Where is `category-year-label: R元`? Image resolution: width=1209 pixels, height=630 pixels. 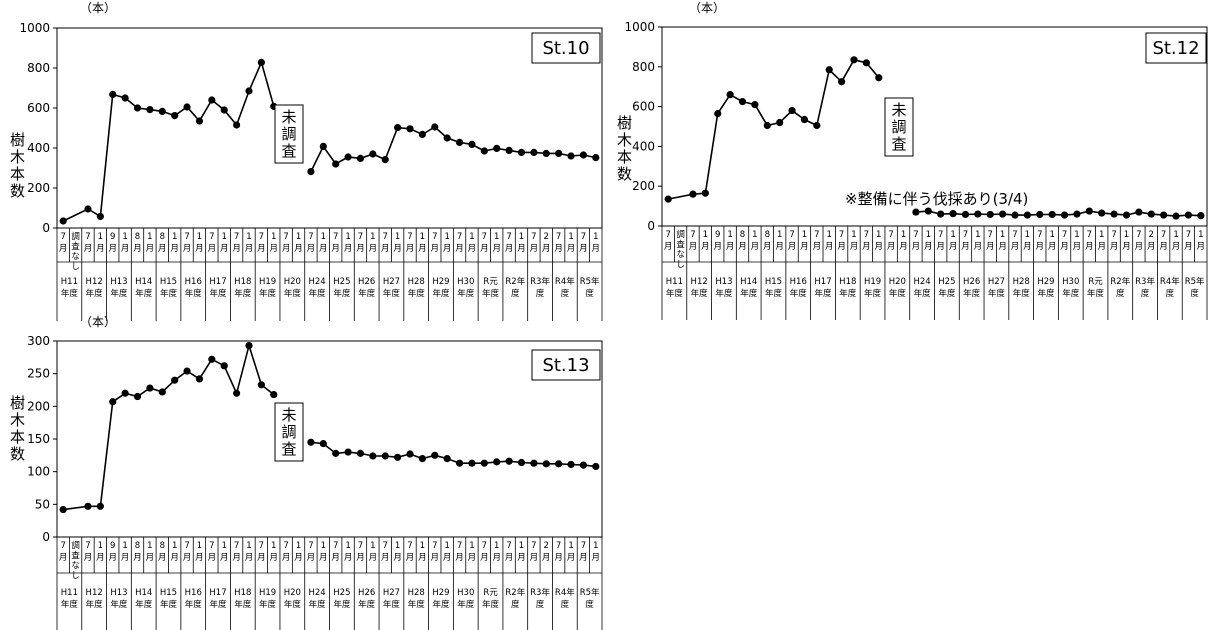 category-year-label: R元 is located at coordinates (1095, 282).